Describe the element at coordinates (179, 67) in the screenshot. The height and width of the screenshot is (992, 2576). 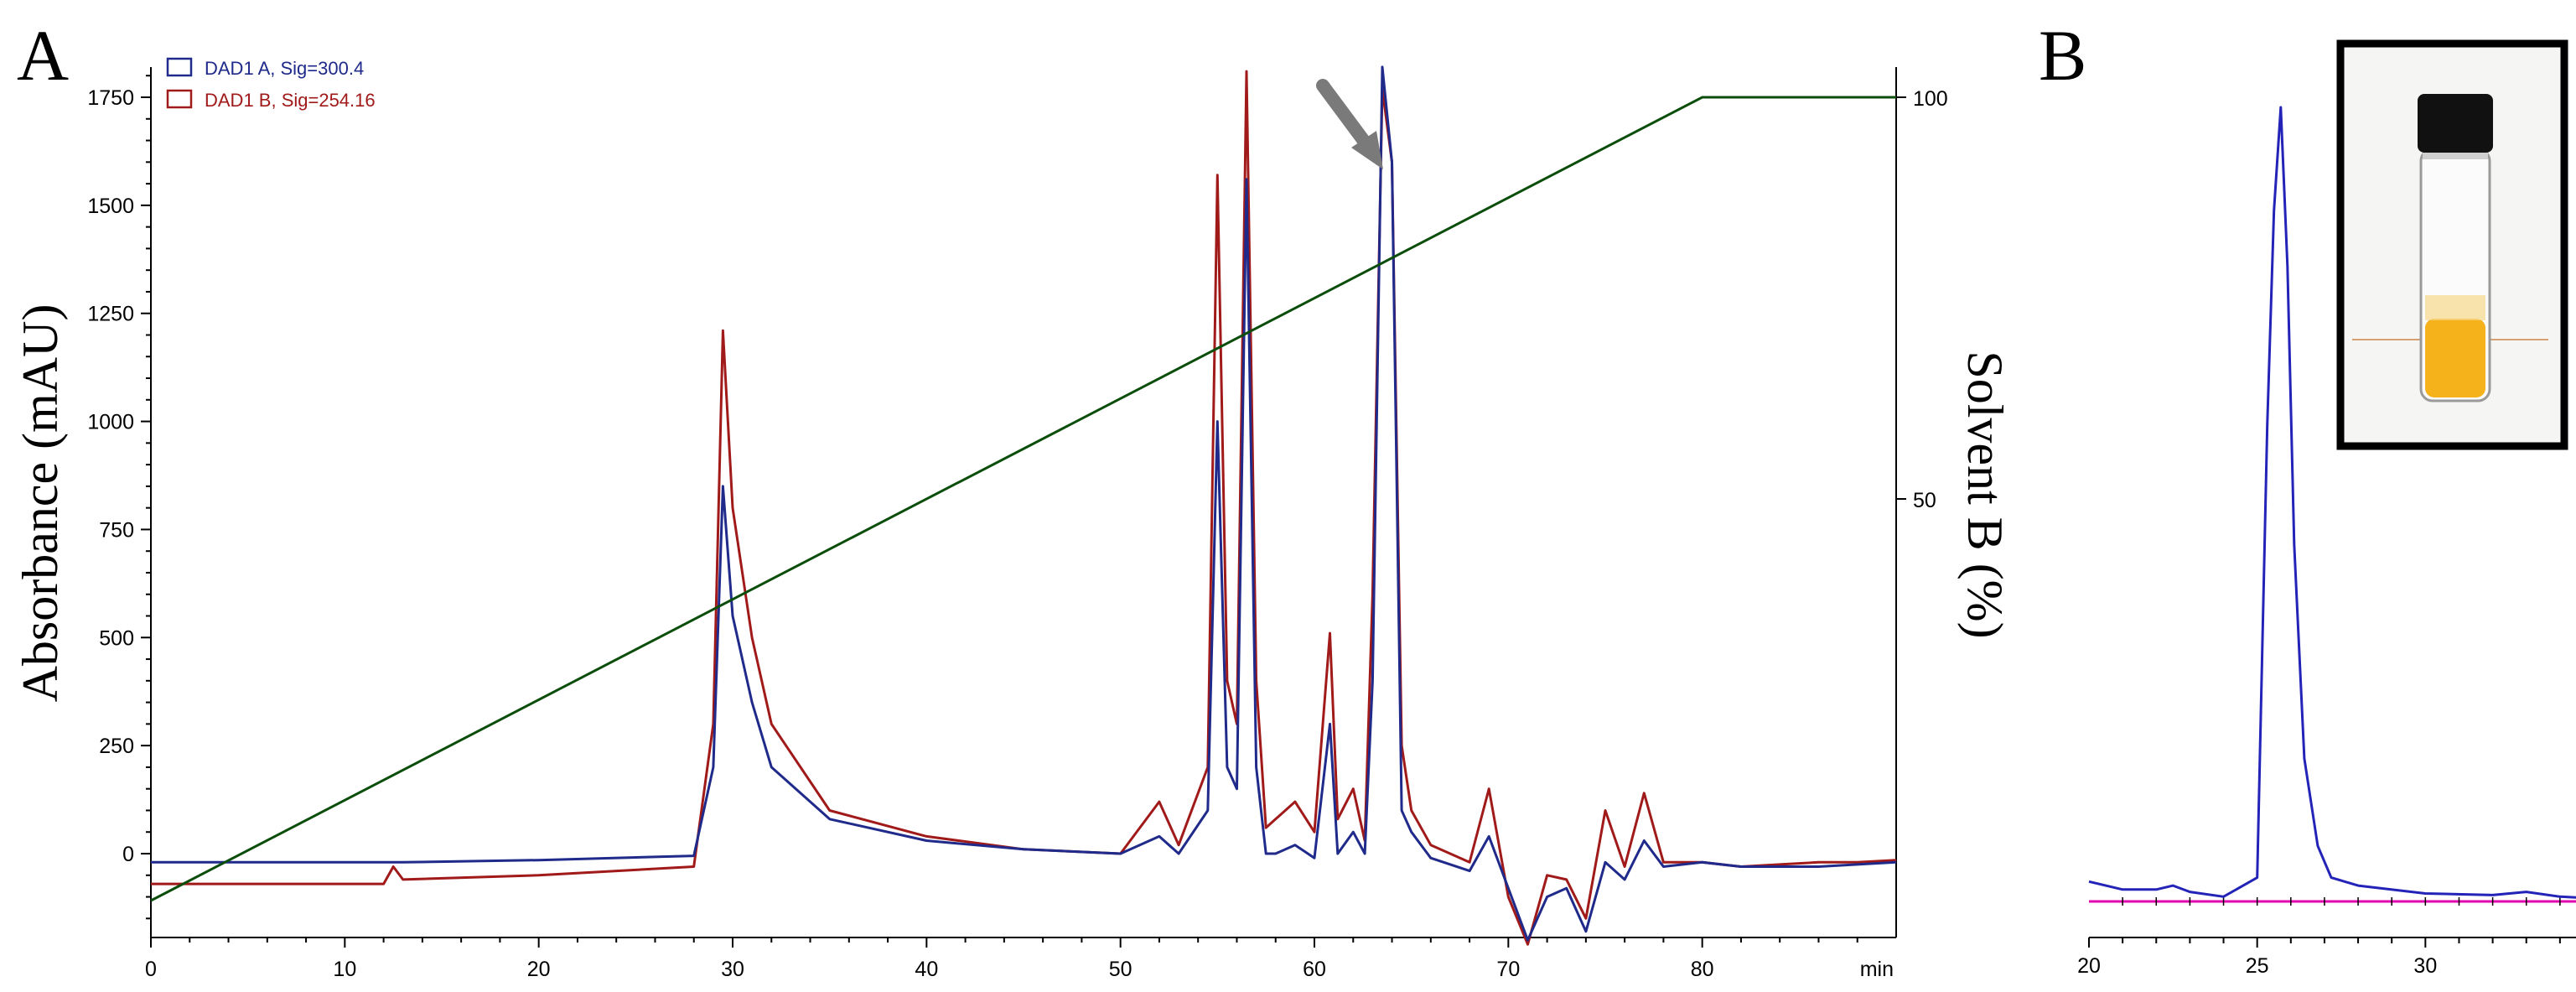
I see `legend-swatch-dad1-a` at that location.